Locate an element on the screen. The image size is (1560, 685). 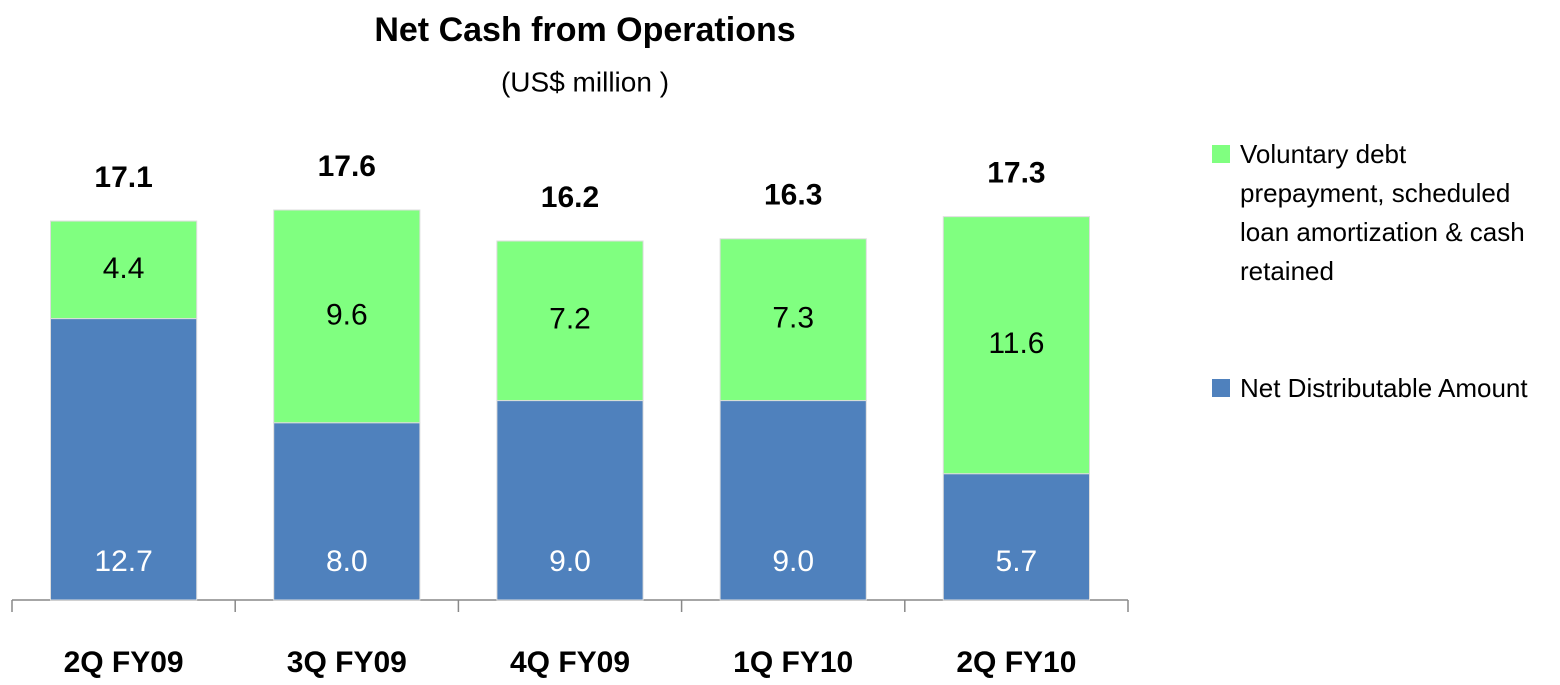
data-label: 4.4 is located at coordinates (124, 268).